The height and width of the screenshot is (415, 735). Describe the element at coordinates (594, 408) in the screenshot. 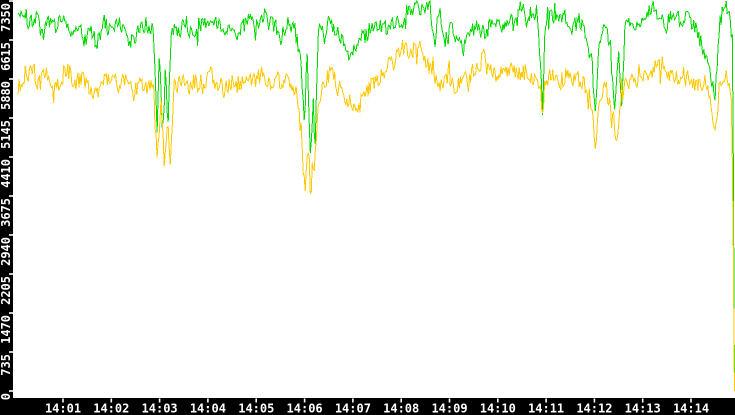

I see `x-tick-label: 14:12` at that location.